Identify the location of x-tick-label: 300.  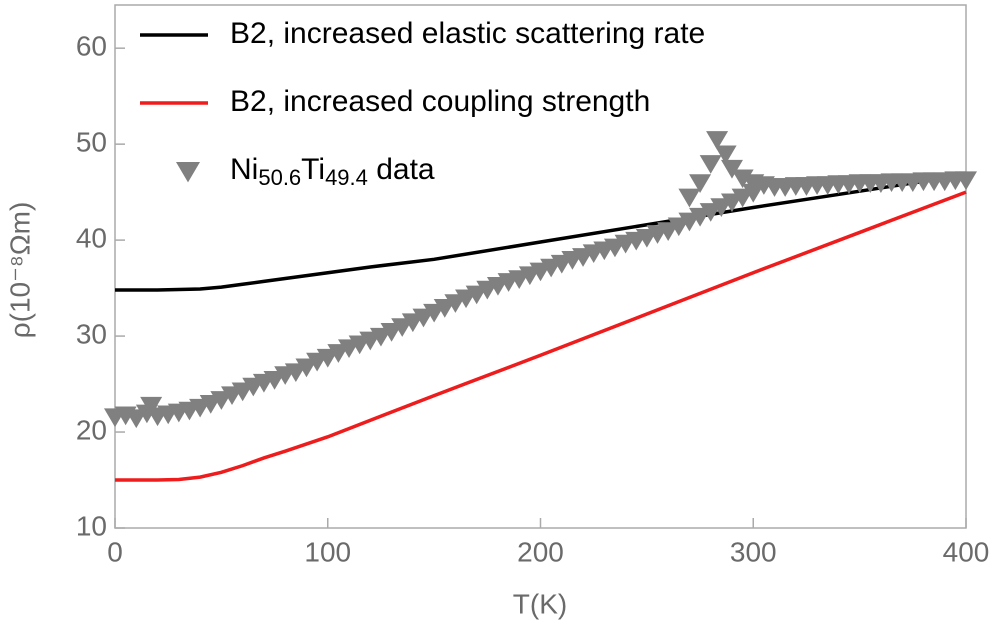
(753, 551).